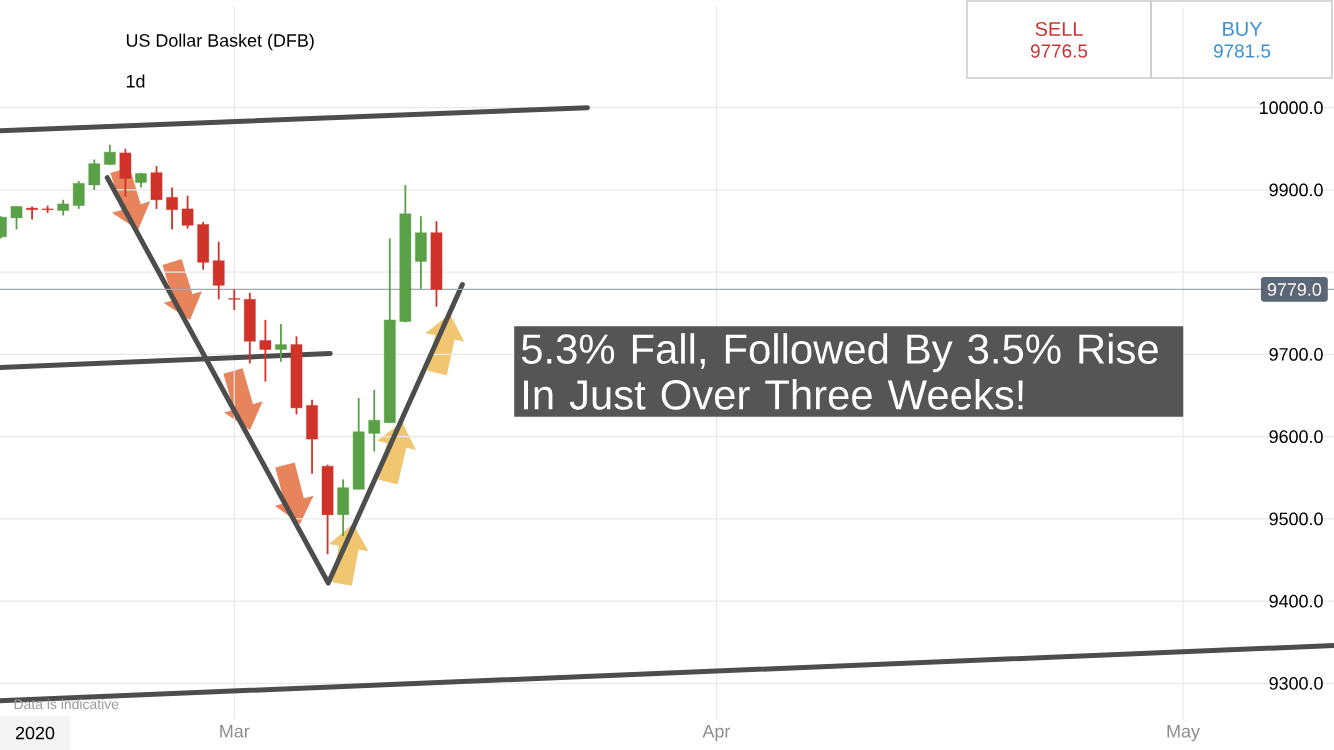 The width and height of the screenshot is (1334, 750). Describe the element at coordinates (716, 733) in the screenshot. I see `x-tick-label: Apr` at that location.